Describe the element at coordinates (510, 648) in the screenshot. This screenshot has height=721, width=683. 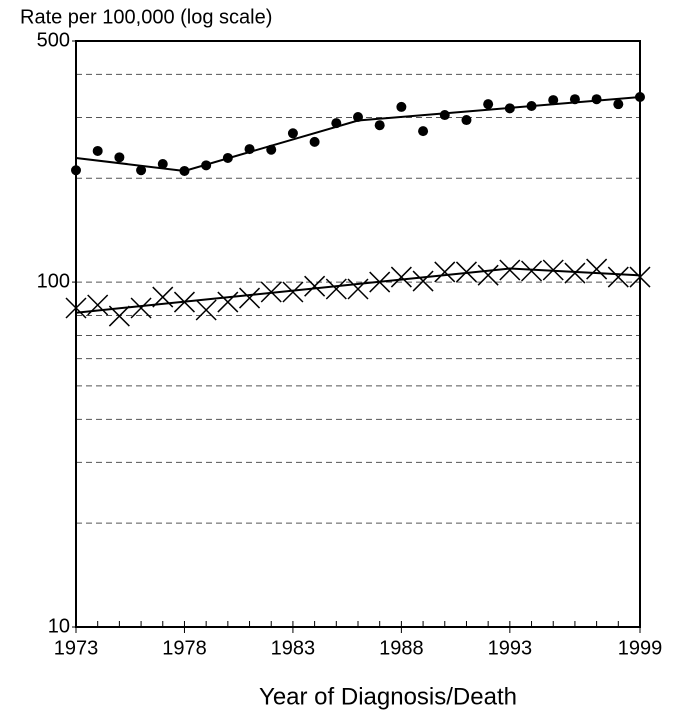
I see `x-tick-label: 1993` at that location.